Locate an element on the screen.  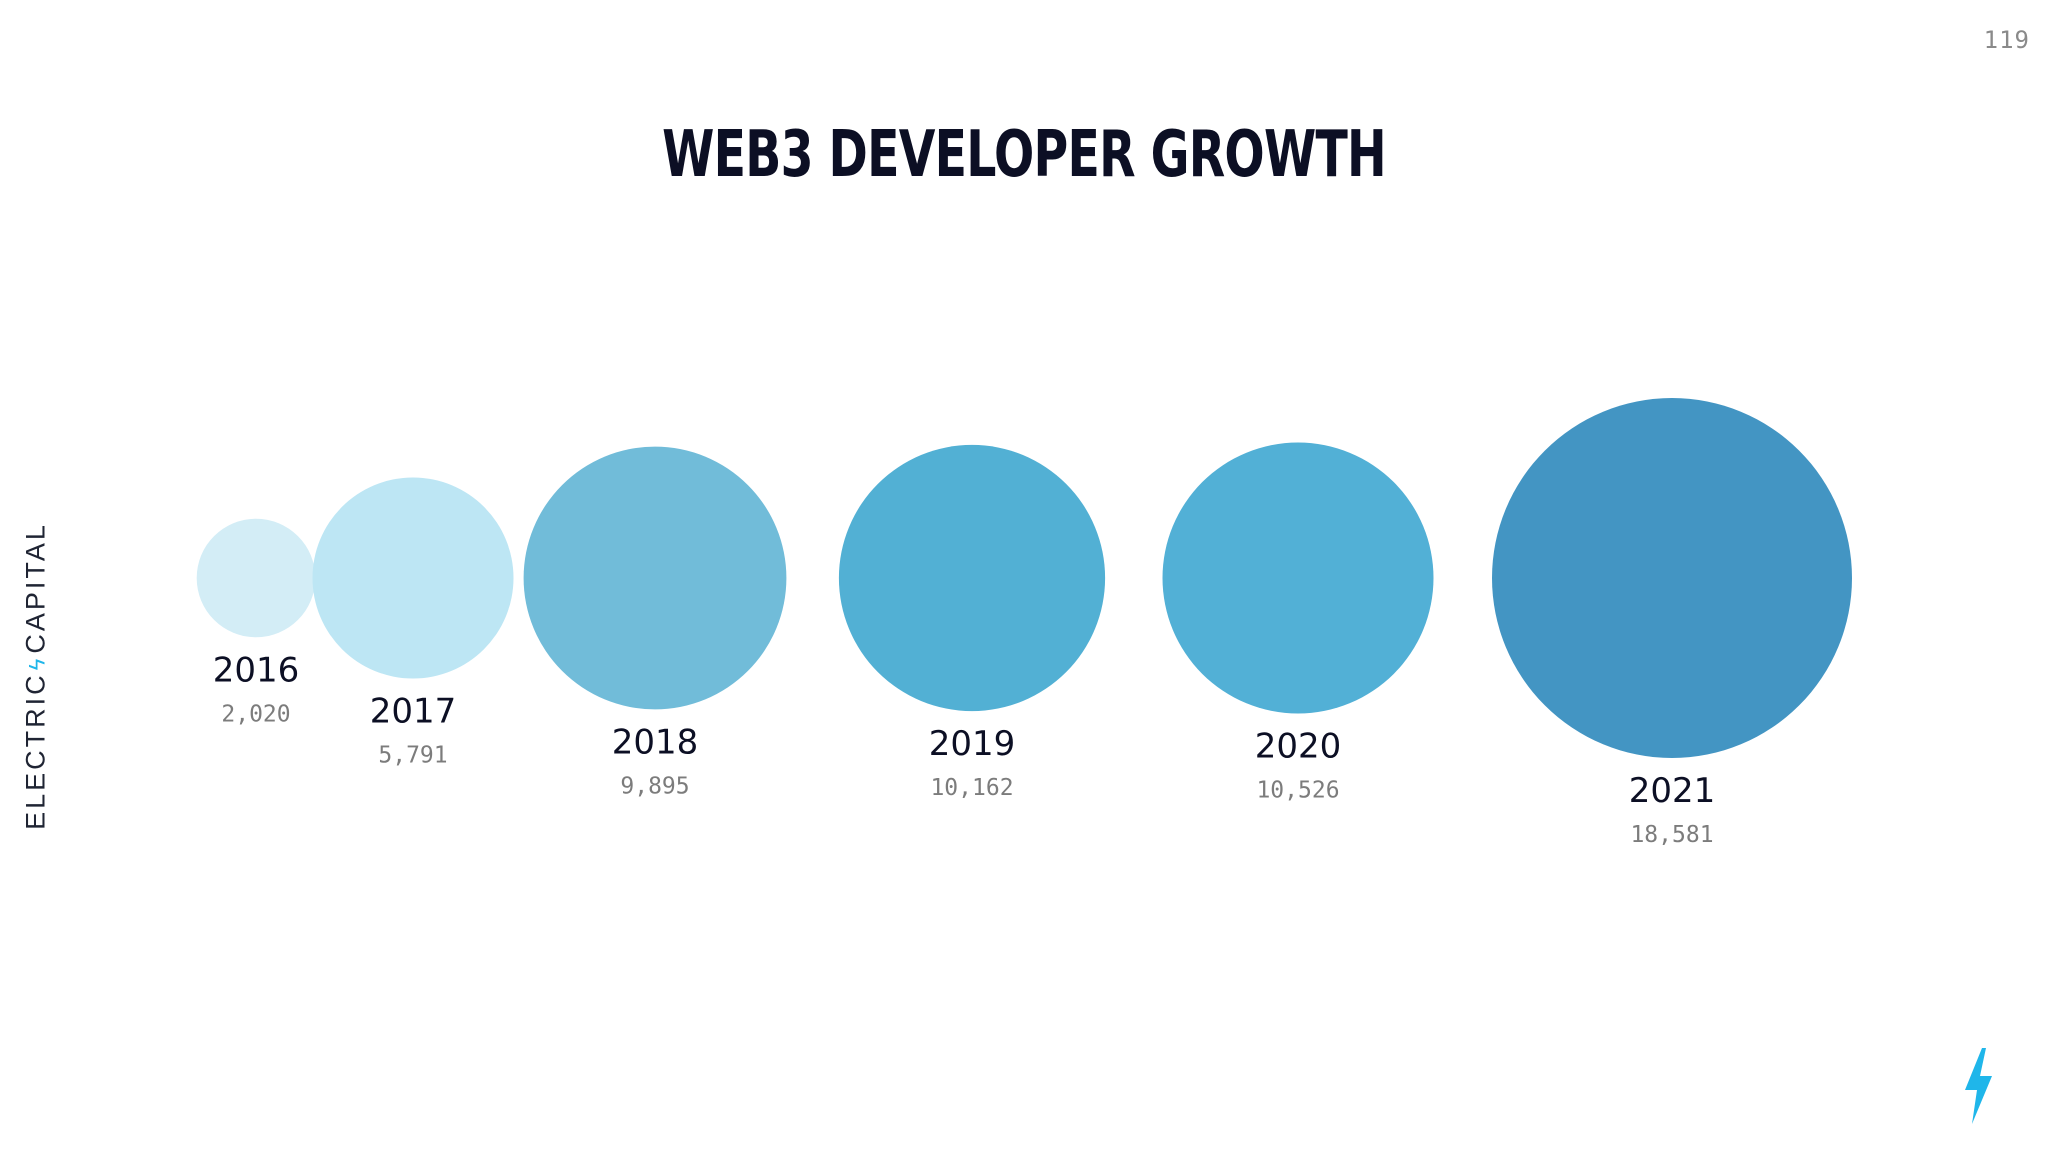
value-label-2020: 10,526 is located at coordinates (1297, 791).